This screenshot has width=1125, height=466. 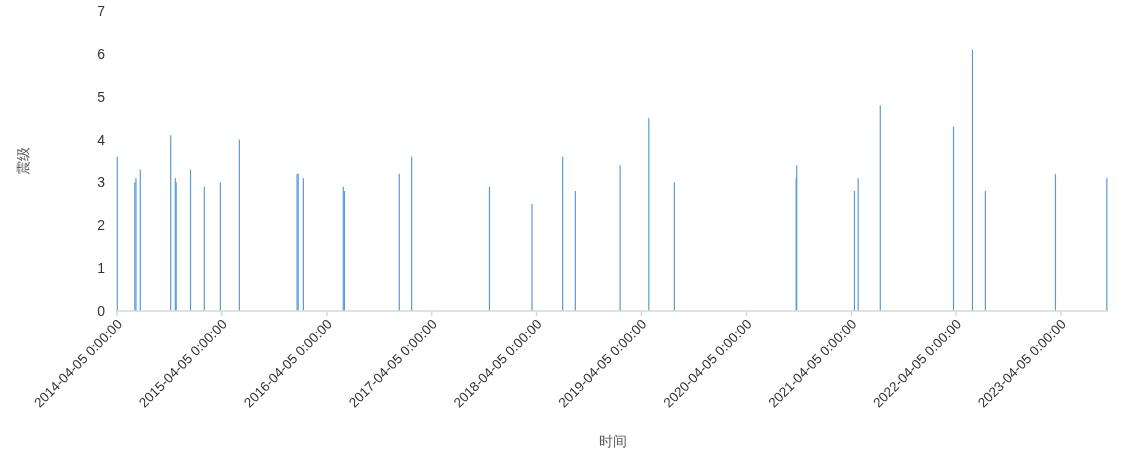 I want to click on y-tick-label: 1, so click(x=101, y=268).